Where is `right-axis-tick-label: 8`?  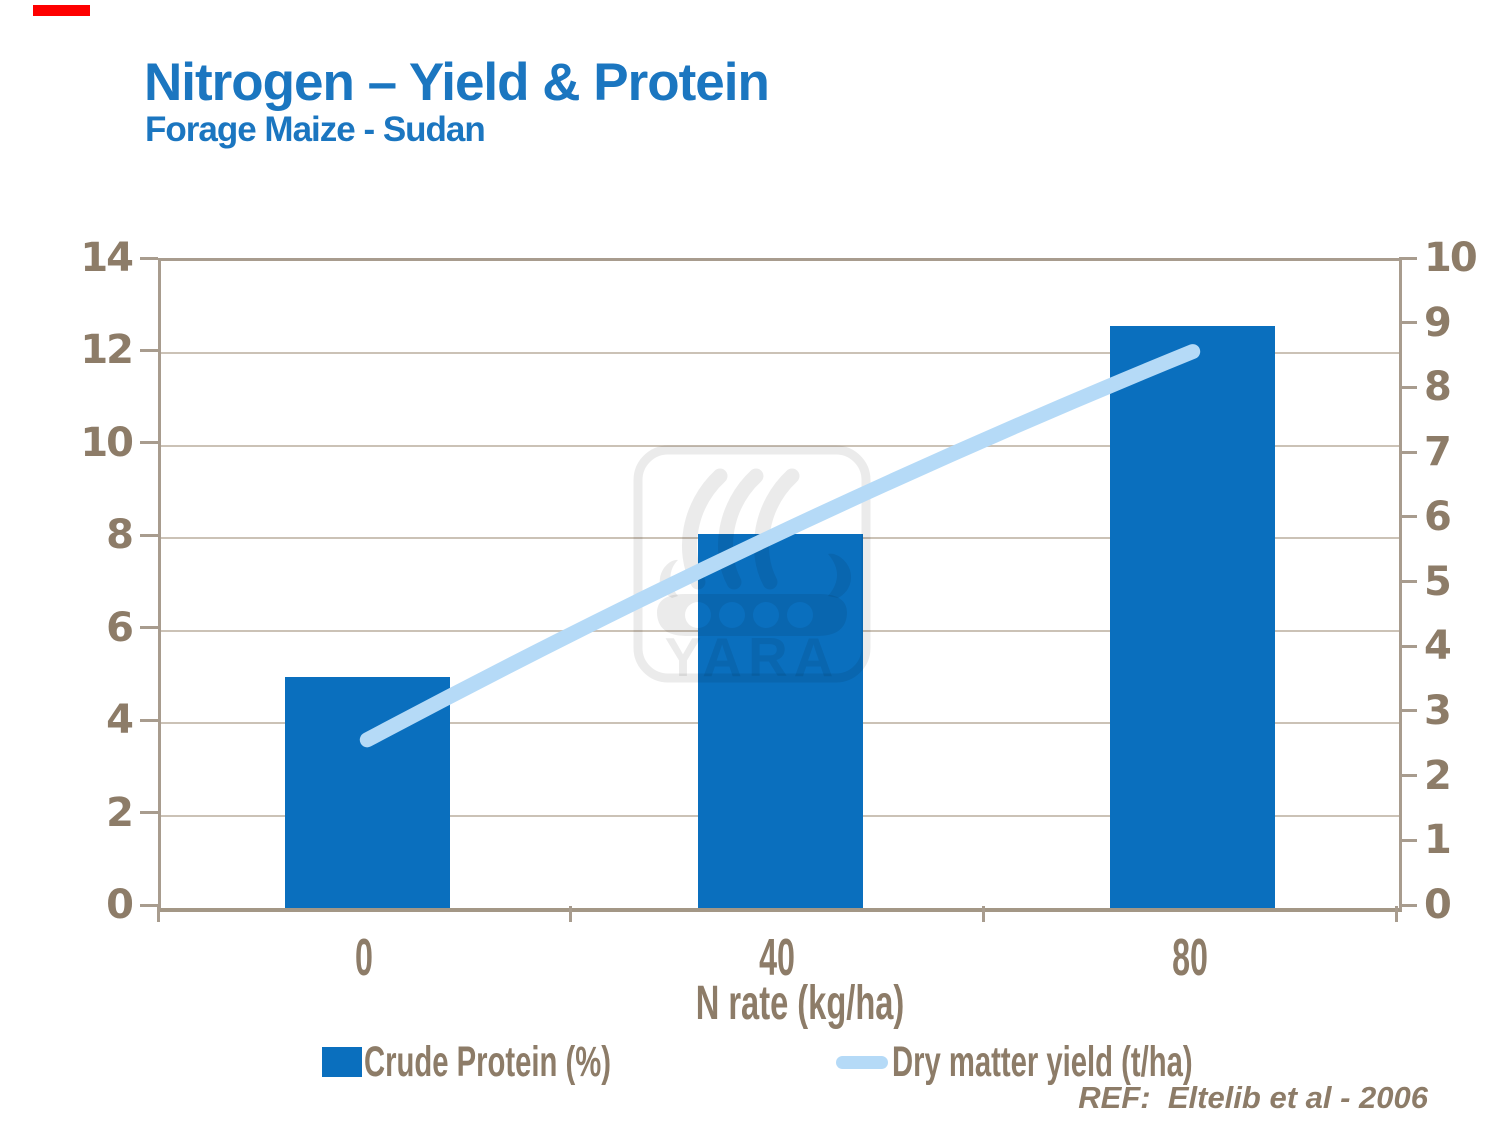 right-axis-tick-label: 8 is located at coordinates (1438, 387).